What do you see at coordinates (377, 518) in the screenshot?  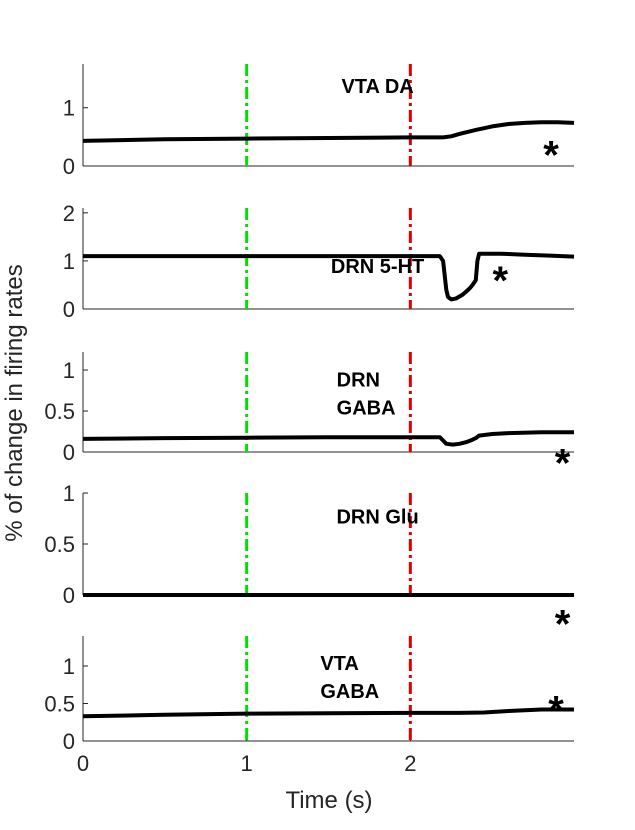 I see `panel-label: DRN Glu` at bounding box center [377, 518].